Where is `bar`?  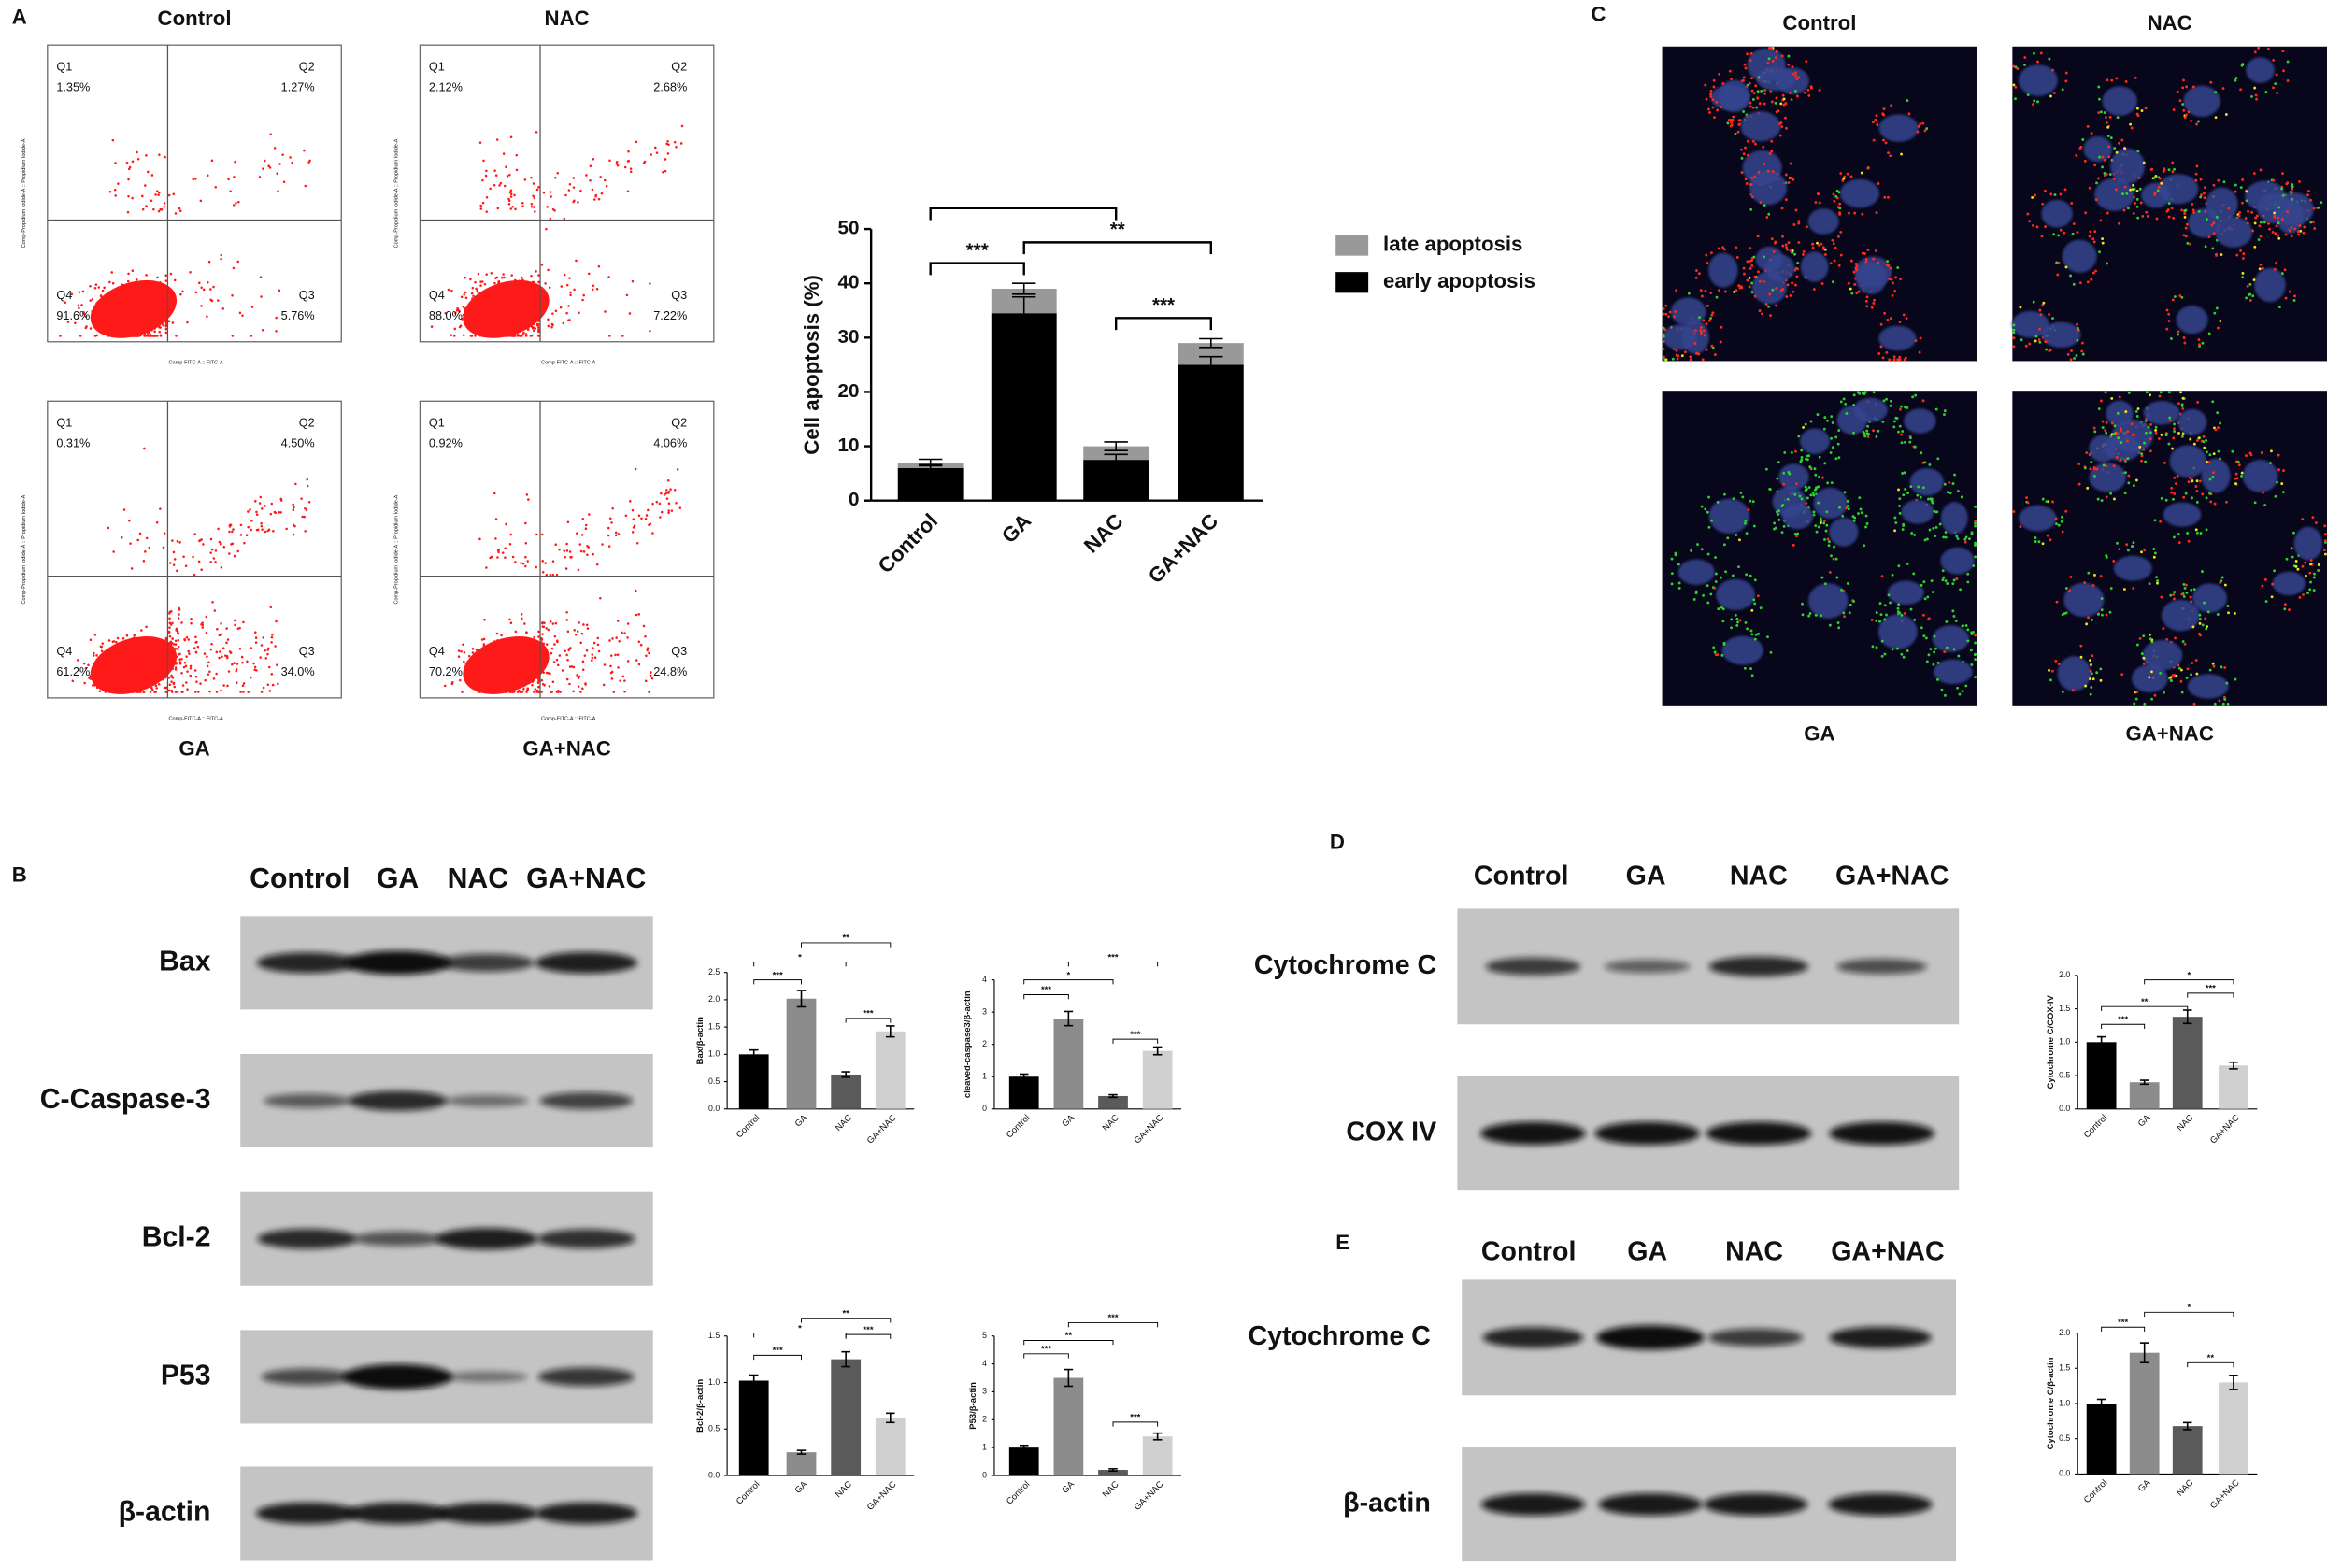
bar is located at coordinates (2187, 1450).